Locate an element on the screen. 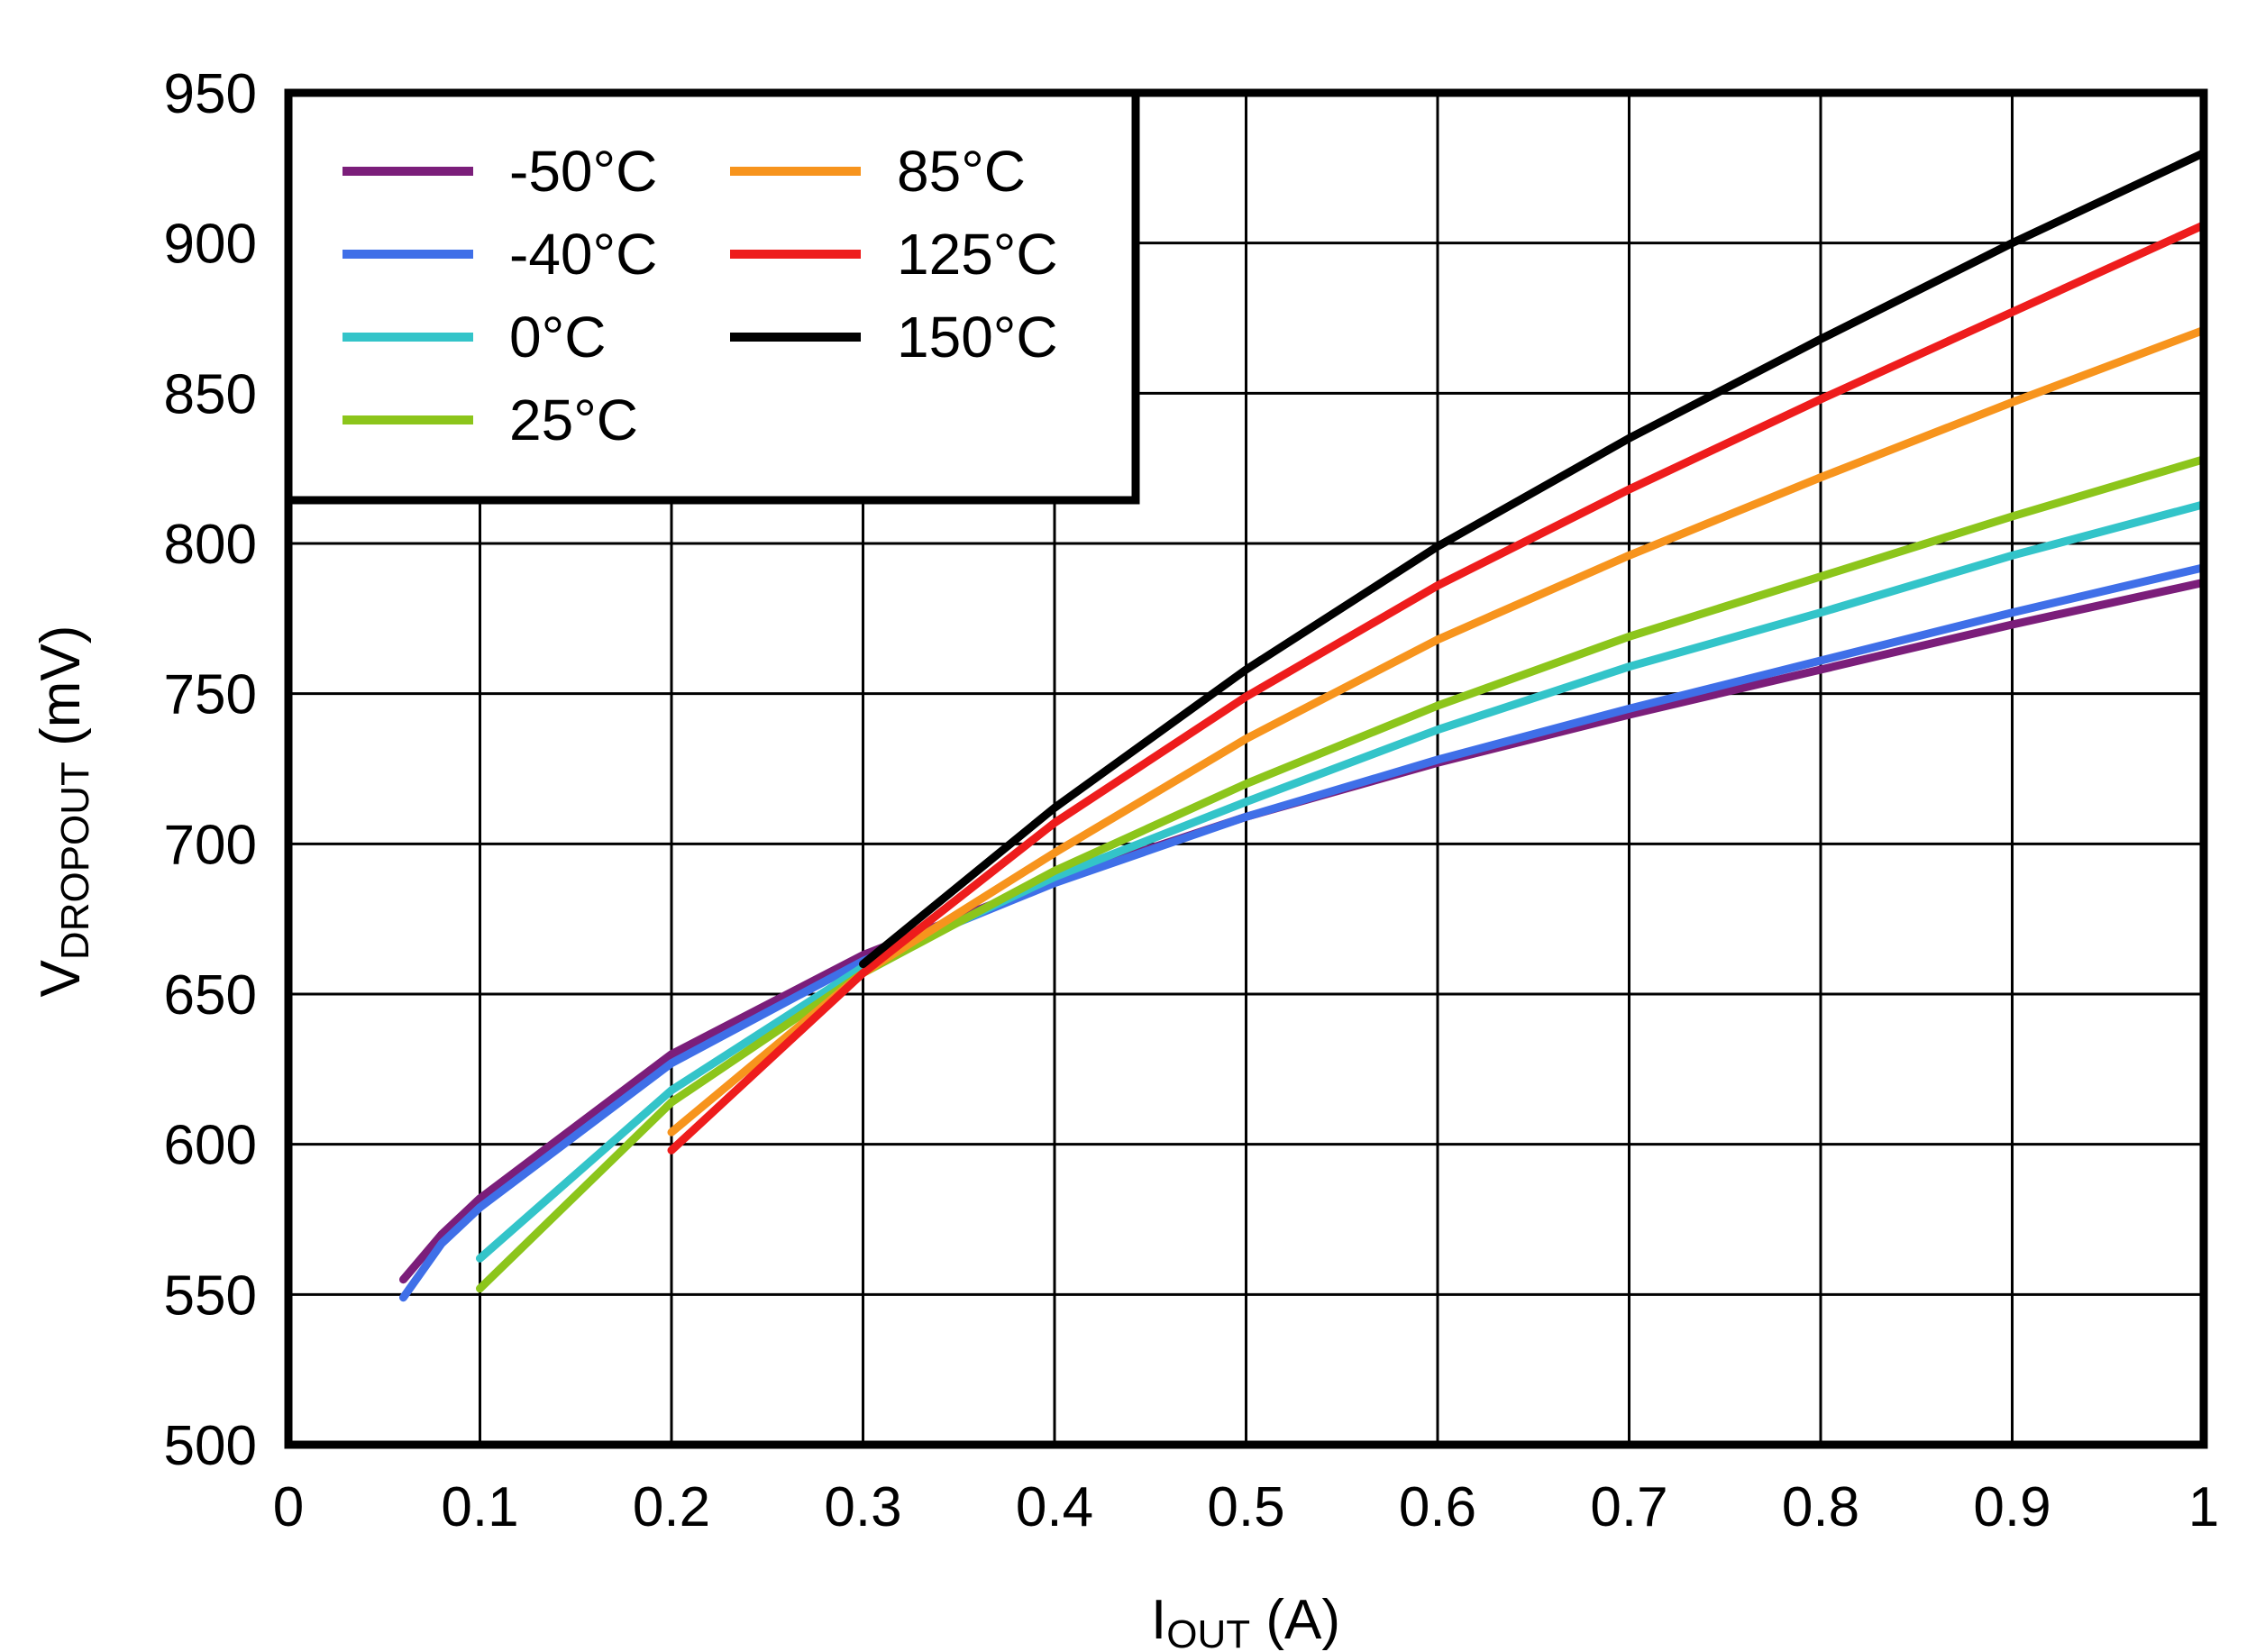 This screenshot has width=2256, height=1652. x-tick-label: 0.1 is located at coordinates (479, 1507).